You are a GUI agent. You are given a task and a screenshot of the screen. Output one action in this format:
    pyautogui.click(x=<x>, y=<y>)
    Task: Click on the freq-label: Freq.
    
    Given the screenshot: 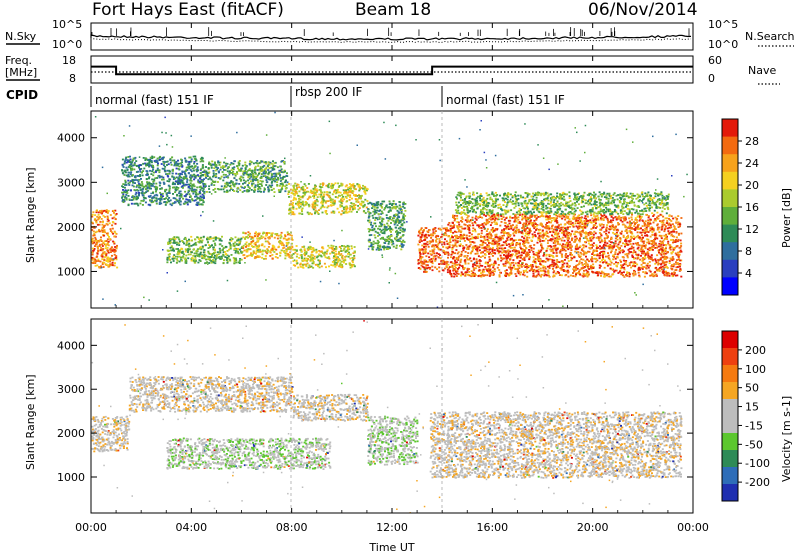 What is the action you would take?
    pyautogui.click(x=18, y=60)
    